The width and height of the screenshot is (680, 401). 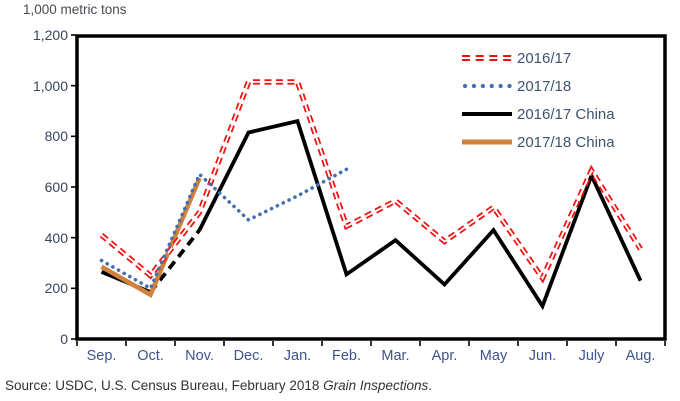 What do you see at coordinates (101, 356) in the screenshot?
I see `x-axis-month-label: Sep.` at bounding box center [101, 356].